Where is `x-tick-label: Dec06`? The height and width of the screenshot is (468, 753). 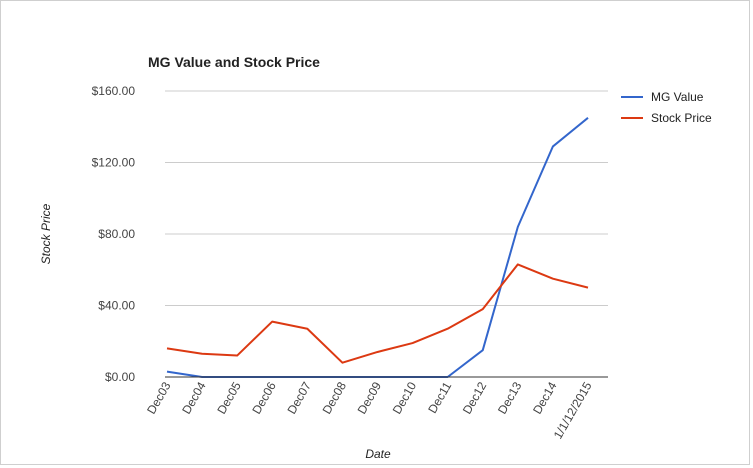
x-tick-label: Dec06 is located at coordinates (264, 397).